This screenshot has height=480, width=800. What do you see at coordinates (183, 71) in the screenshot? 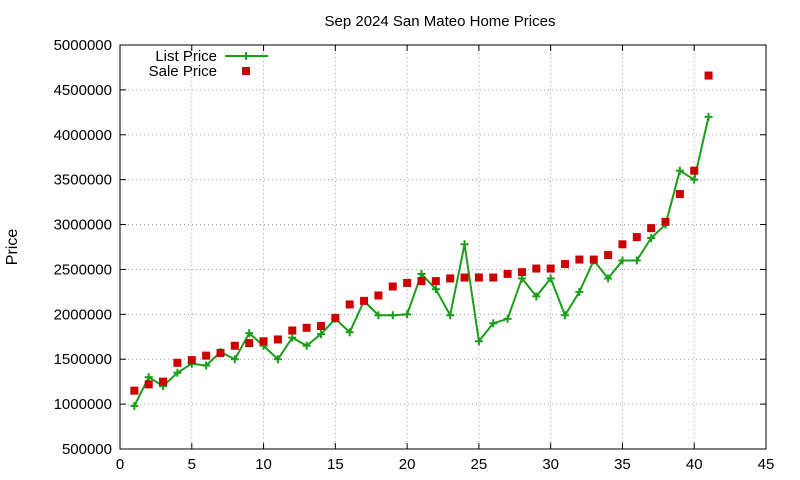
I see `legend-label-sale-price: Sale Price` at bounding box center [183, 71].